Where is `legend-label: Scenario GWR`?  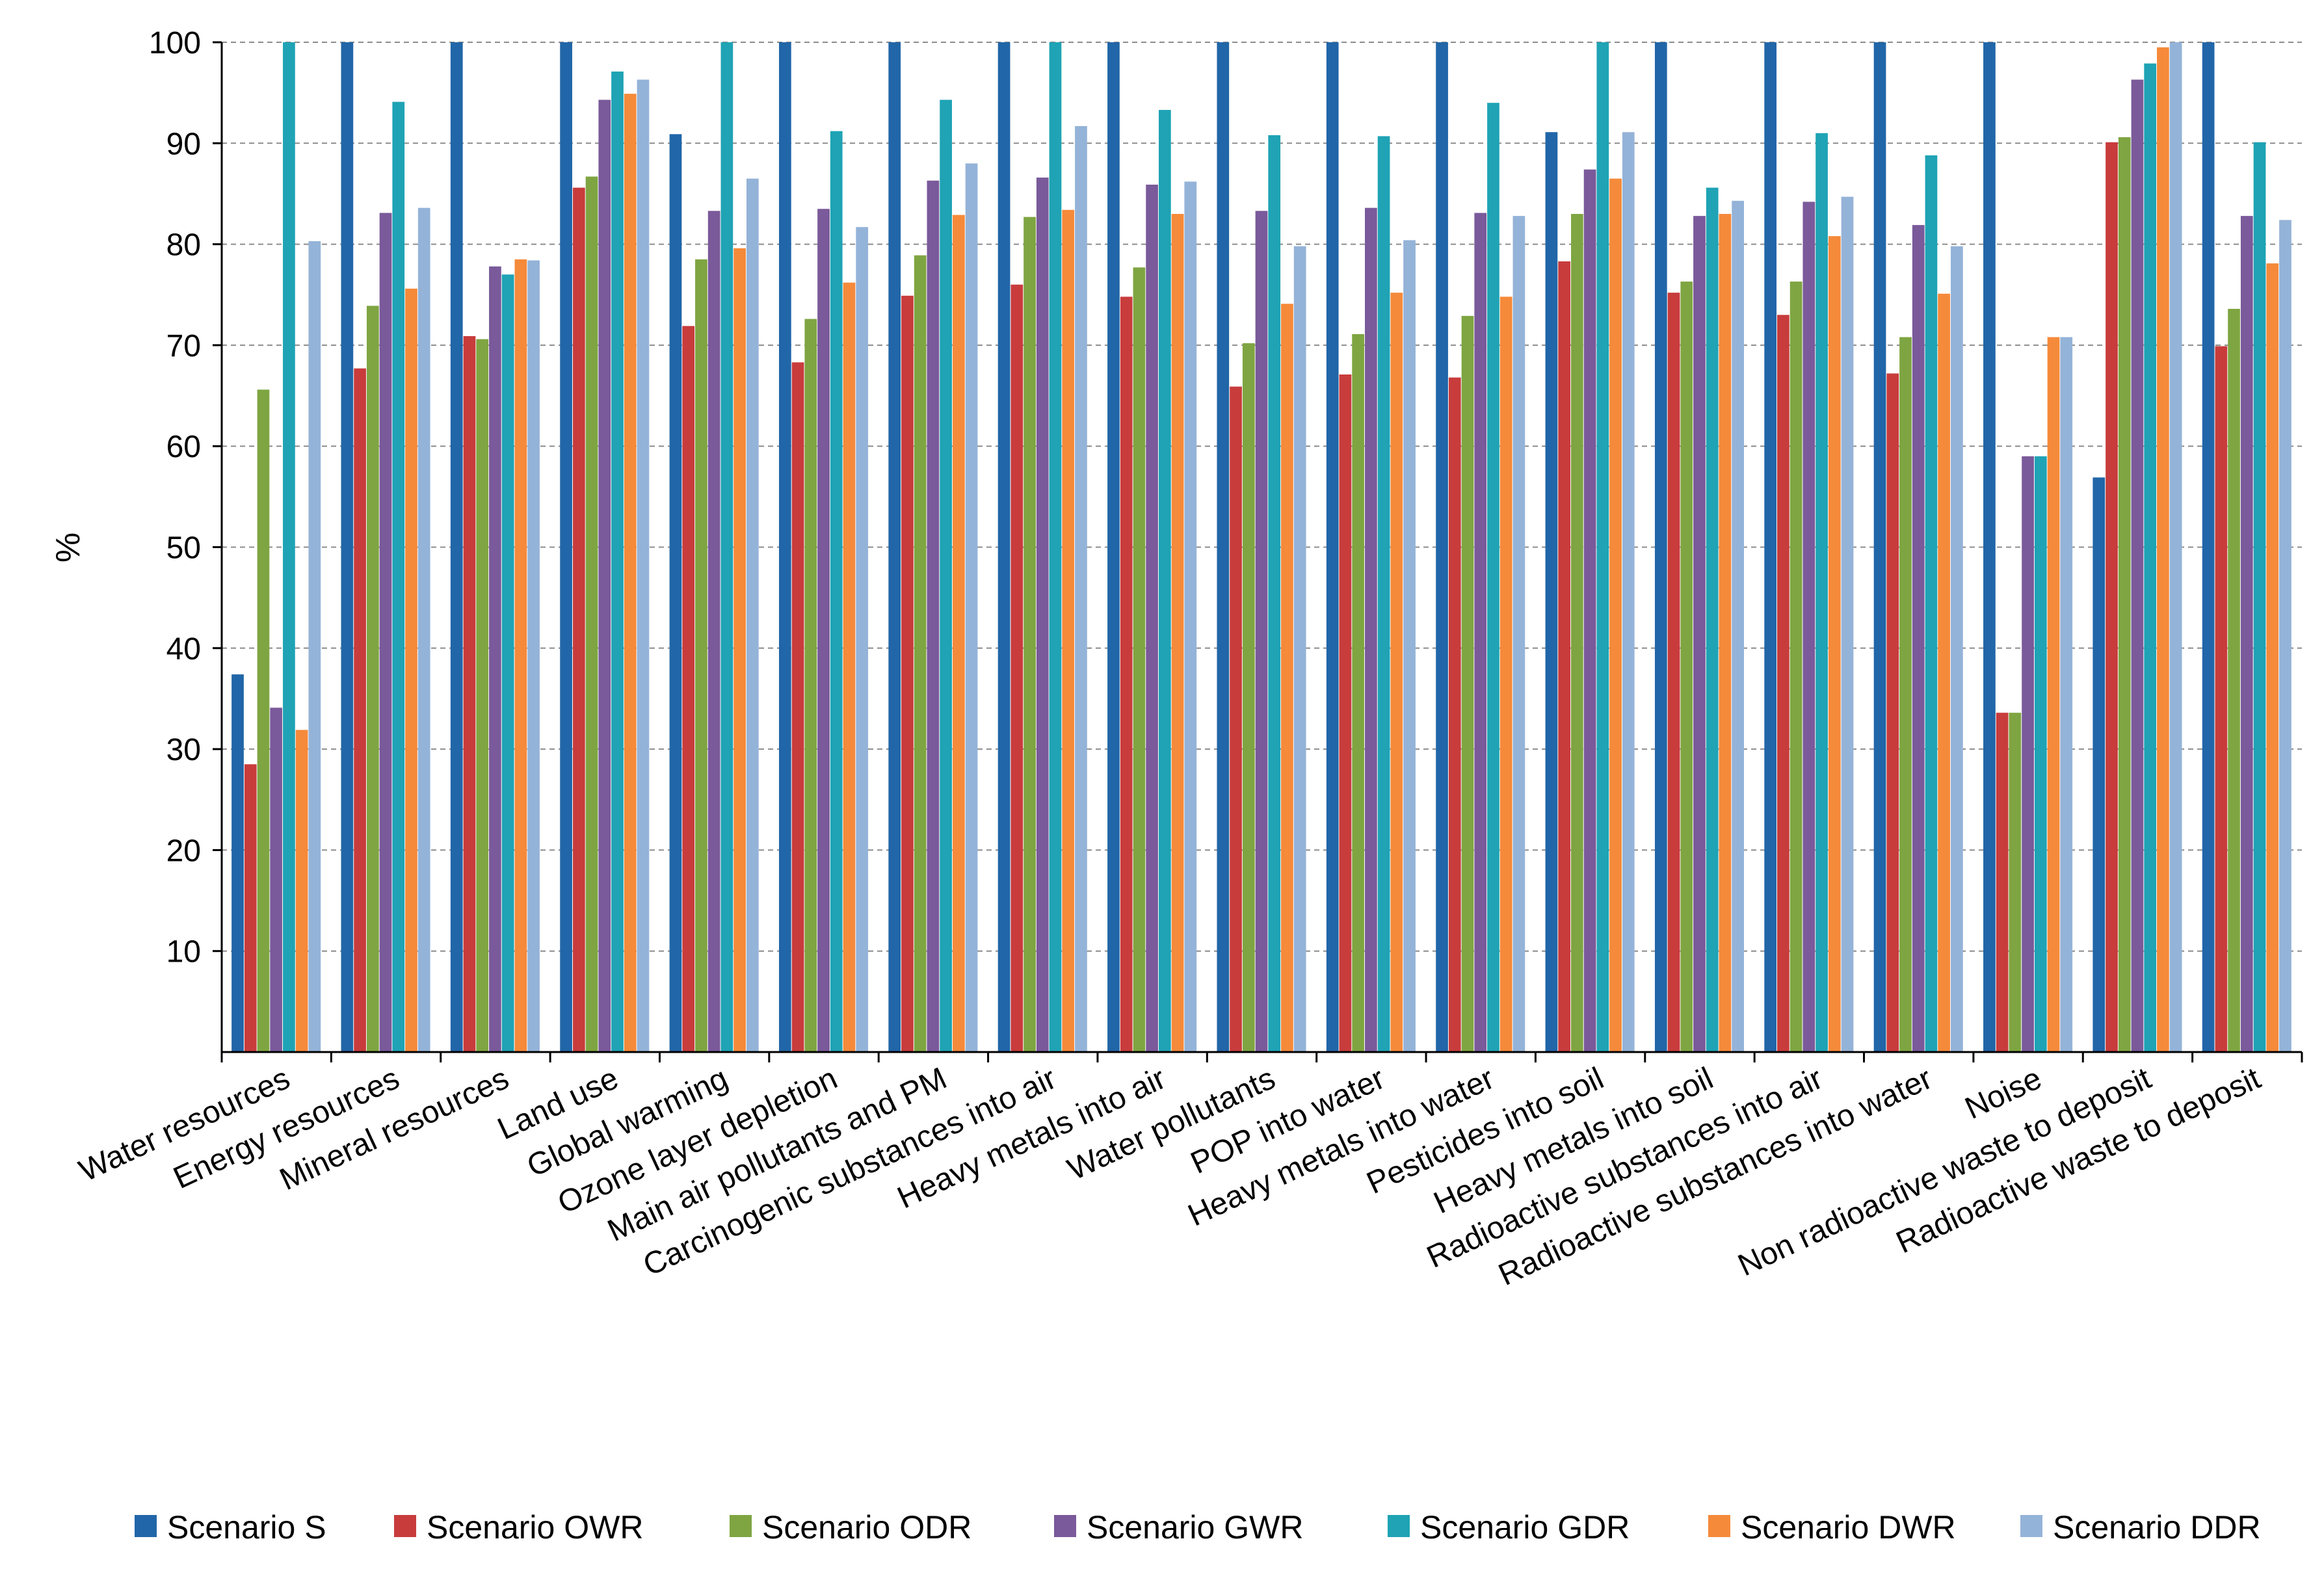 legend-label: Scenario GWR is located at coordinates (1195, 1527).